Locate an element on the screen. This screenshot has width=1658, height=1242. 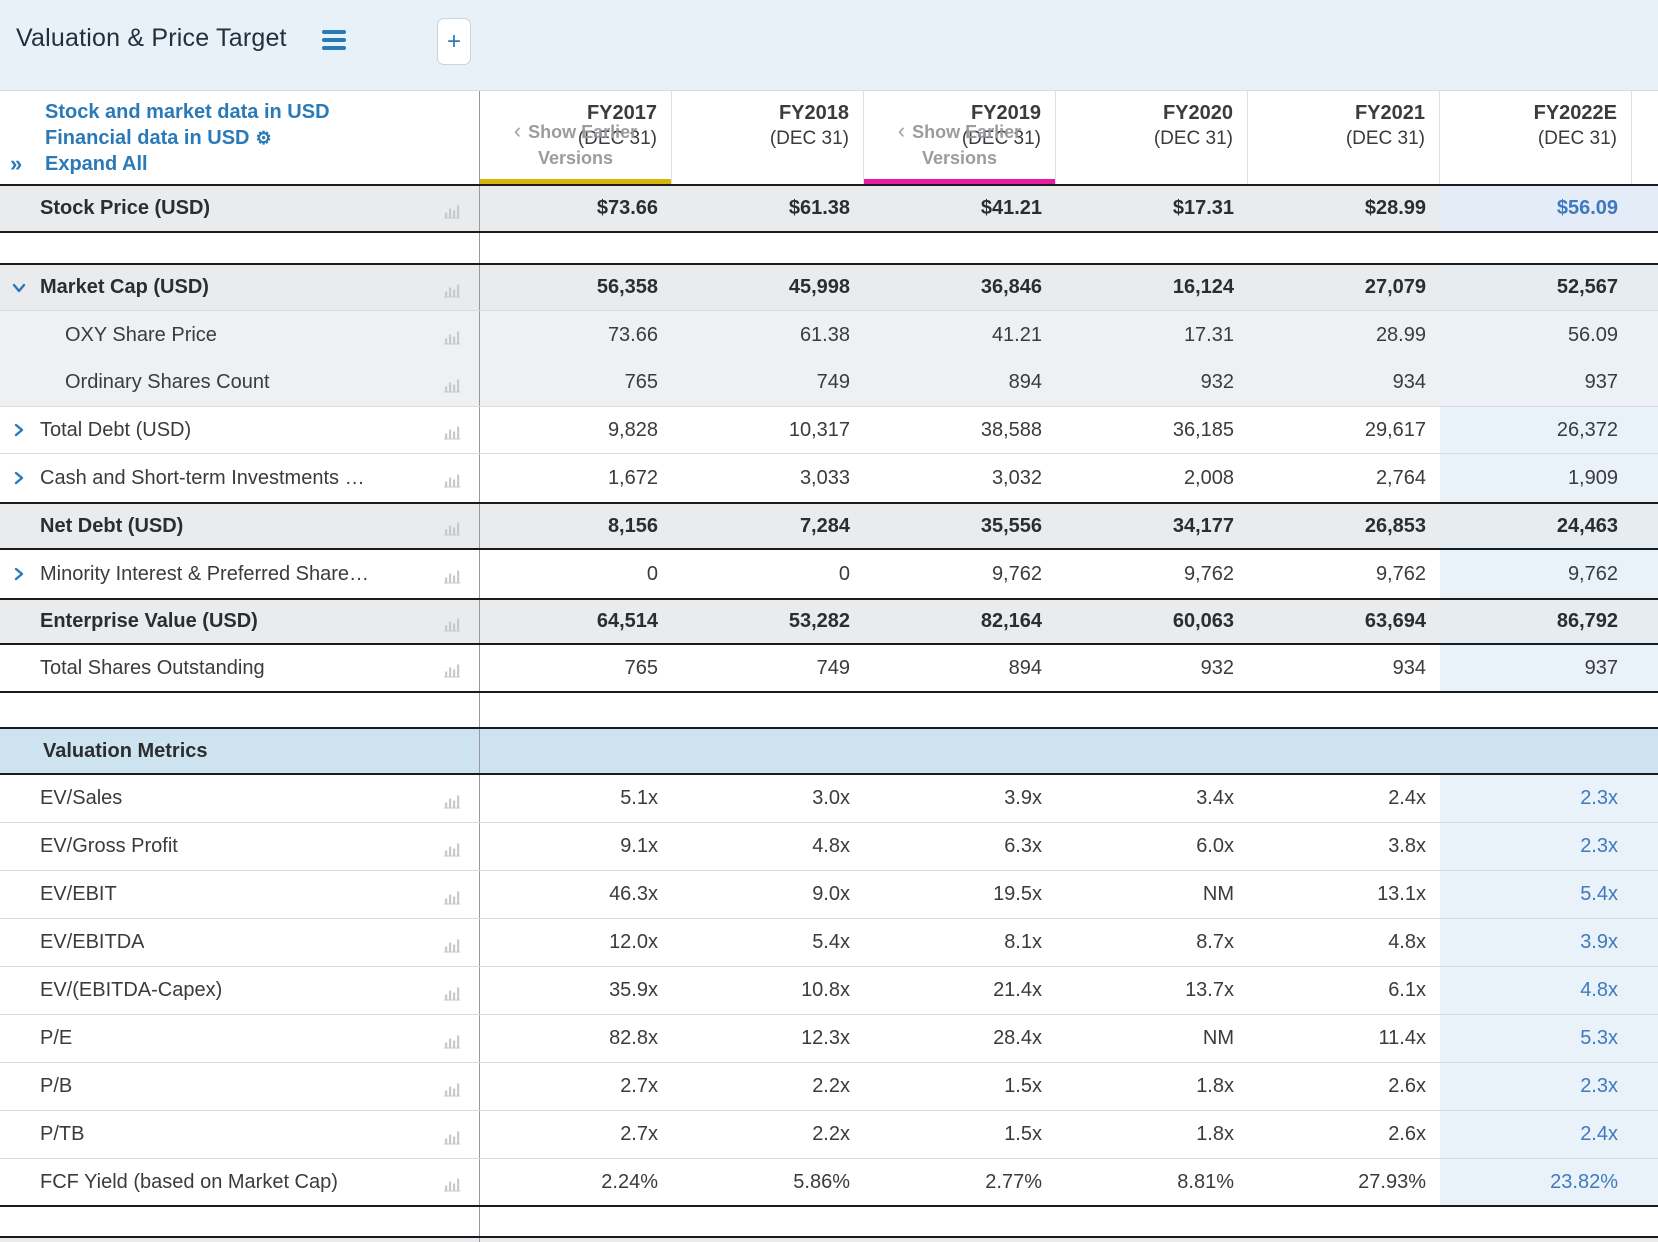
row-label: EV/Sales is located at coordinates (81, 798).